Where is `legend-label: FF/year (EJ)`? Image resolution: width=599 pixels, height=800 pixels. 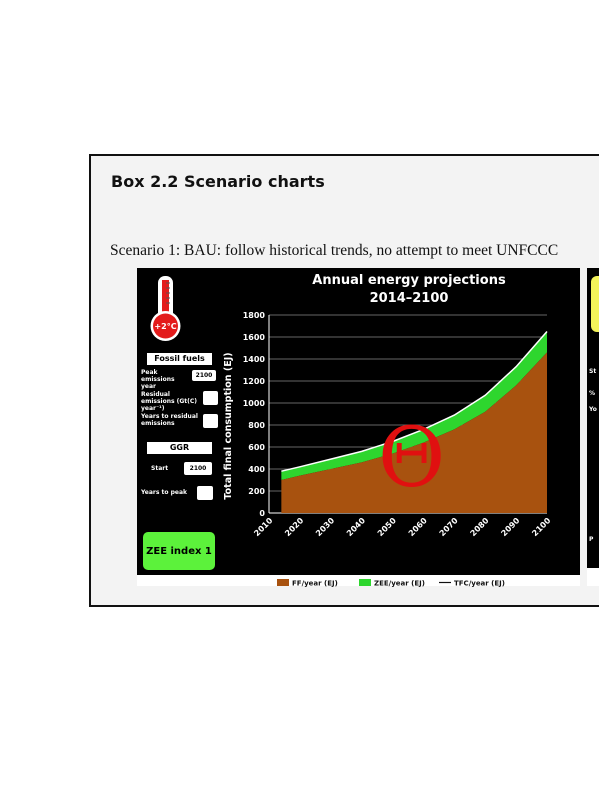 legend-label: FF/year (EJ) is located at coordinates (315, 584).